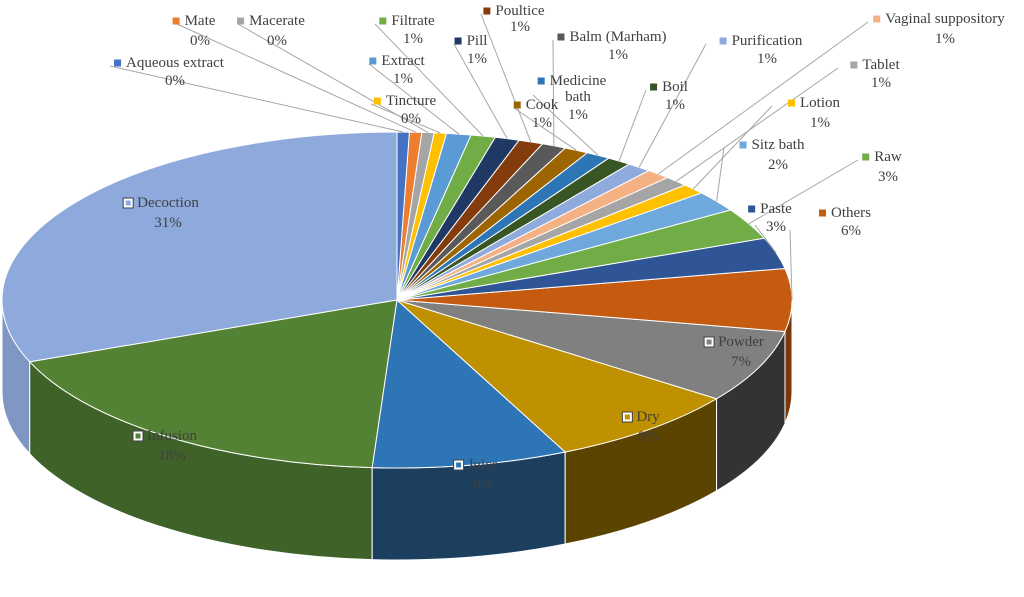 The width and height of the screenshot is (1024, 597). I want to click on label-name: Filtrate, so click(413, 21).